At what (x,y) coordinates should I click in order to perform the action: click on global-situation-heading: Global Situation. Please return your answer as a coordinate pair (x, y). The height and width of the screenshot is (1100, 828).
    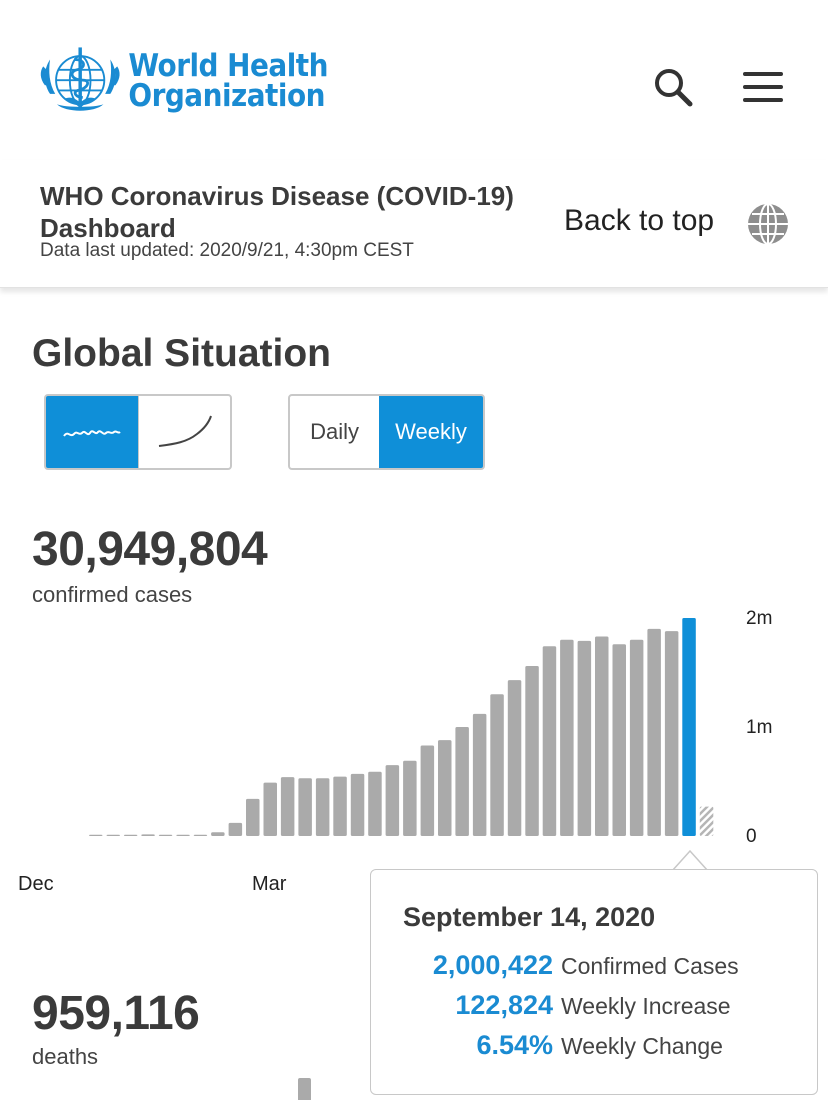
    Looking at the image, I should click on (181, 353).